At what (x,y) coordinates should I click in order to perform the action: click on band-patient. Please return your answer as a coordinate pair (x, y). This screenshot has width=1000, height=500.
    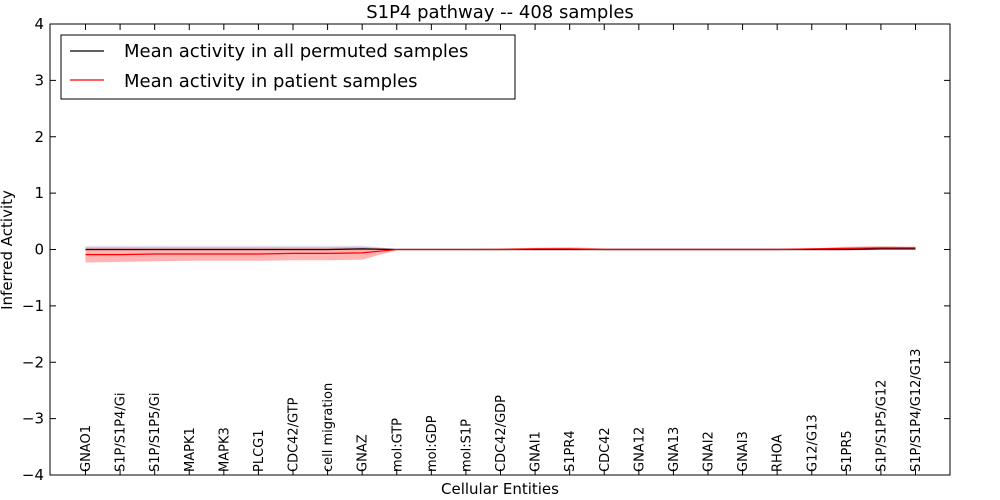
    Looking at the image, I should click on (500, 254).